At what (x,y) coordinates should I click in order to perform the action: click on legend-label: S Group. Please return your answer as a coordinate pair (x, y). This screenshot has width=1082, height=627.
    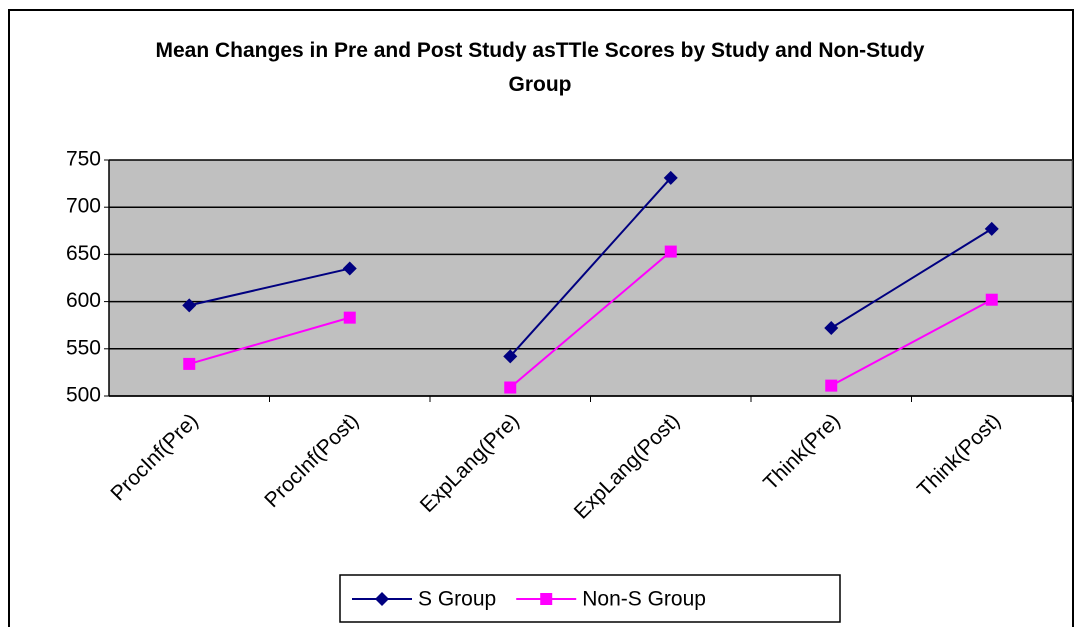
    Looking at the image, I should click on (457, 599).